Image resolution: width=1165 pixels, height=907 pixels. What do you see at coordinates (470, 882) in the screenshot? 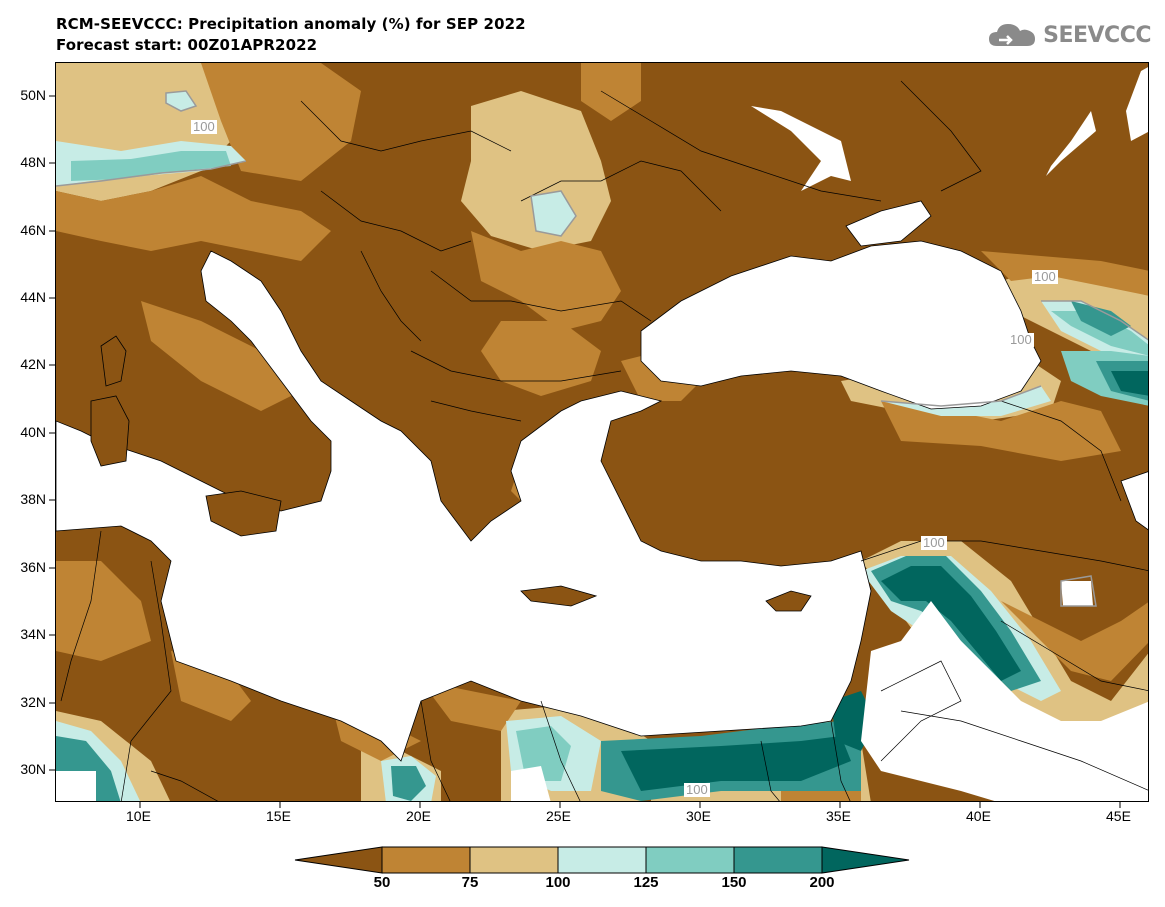
I see `colorbar-label: 75` at bounding box center [470, 882].